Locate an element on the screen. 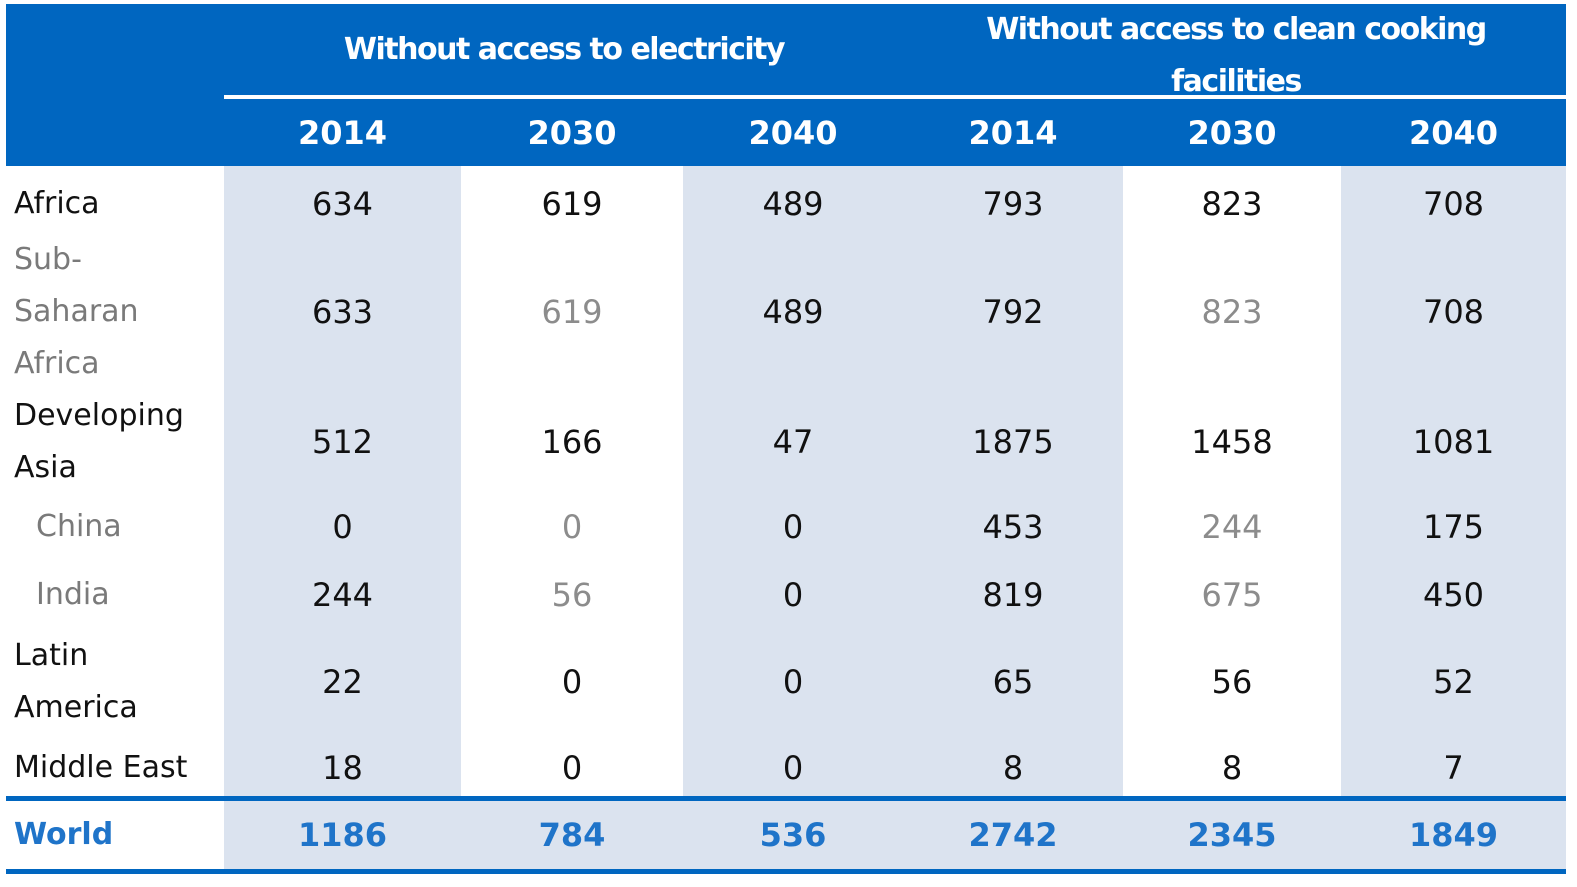 Image resolution: width=1577 pixels, height=887 pixels. table-cell: 2742 is located at coordinates (1013, 835).